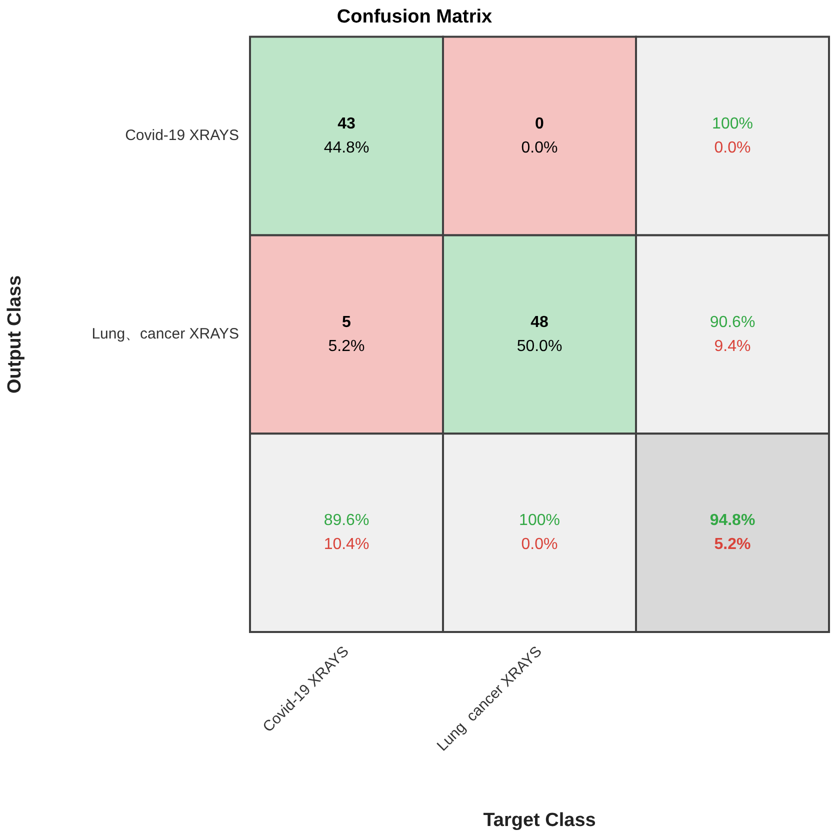 The height and width of the screenshot is (836, 831). I want to click on data-label: 5, so click(347, 322).